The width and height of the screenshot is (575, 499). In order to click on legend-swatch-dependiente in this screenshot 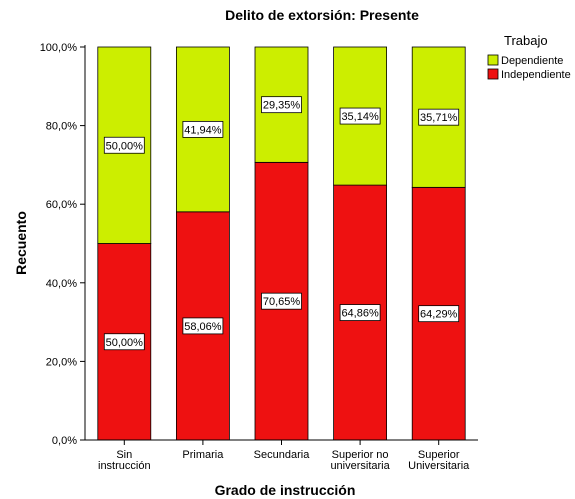, I will do `click(493, 60)`.